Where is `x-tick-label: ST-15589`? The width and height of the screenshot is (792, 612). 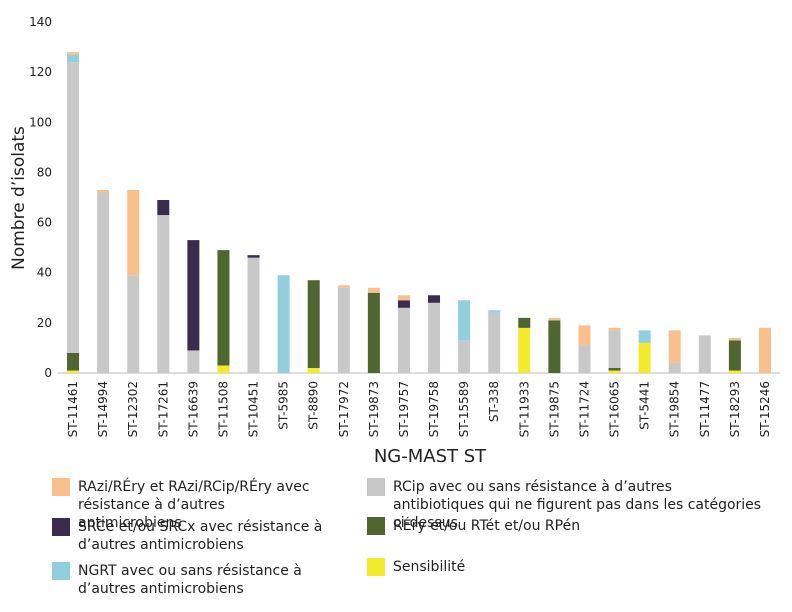
x-tick-label: ST-15589 is located at coordinates (464, 409).